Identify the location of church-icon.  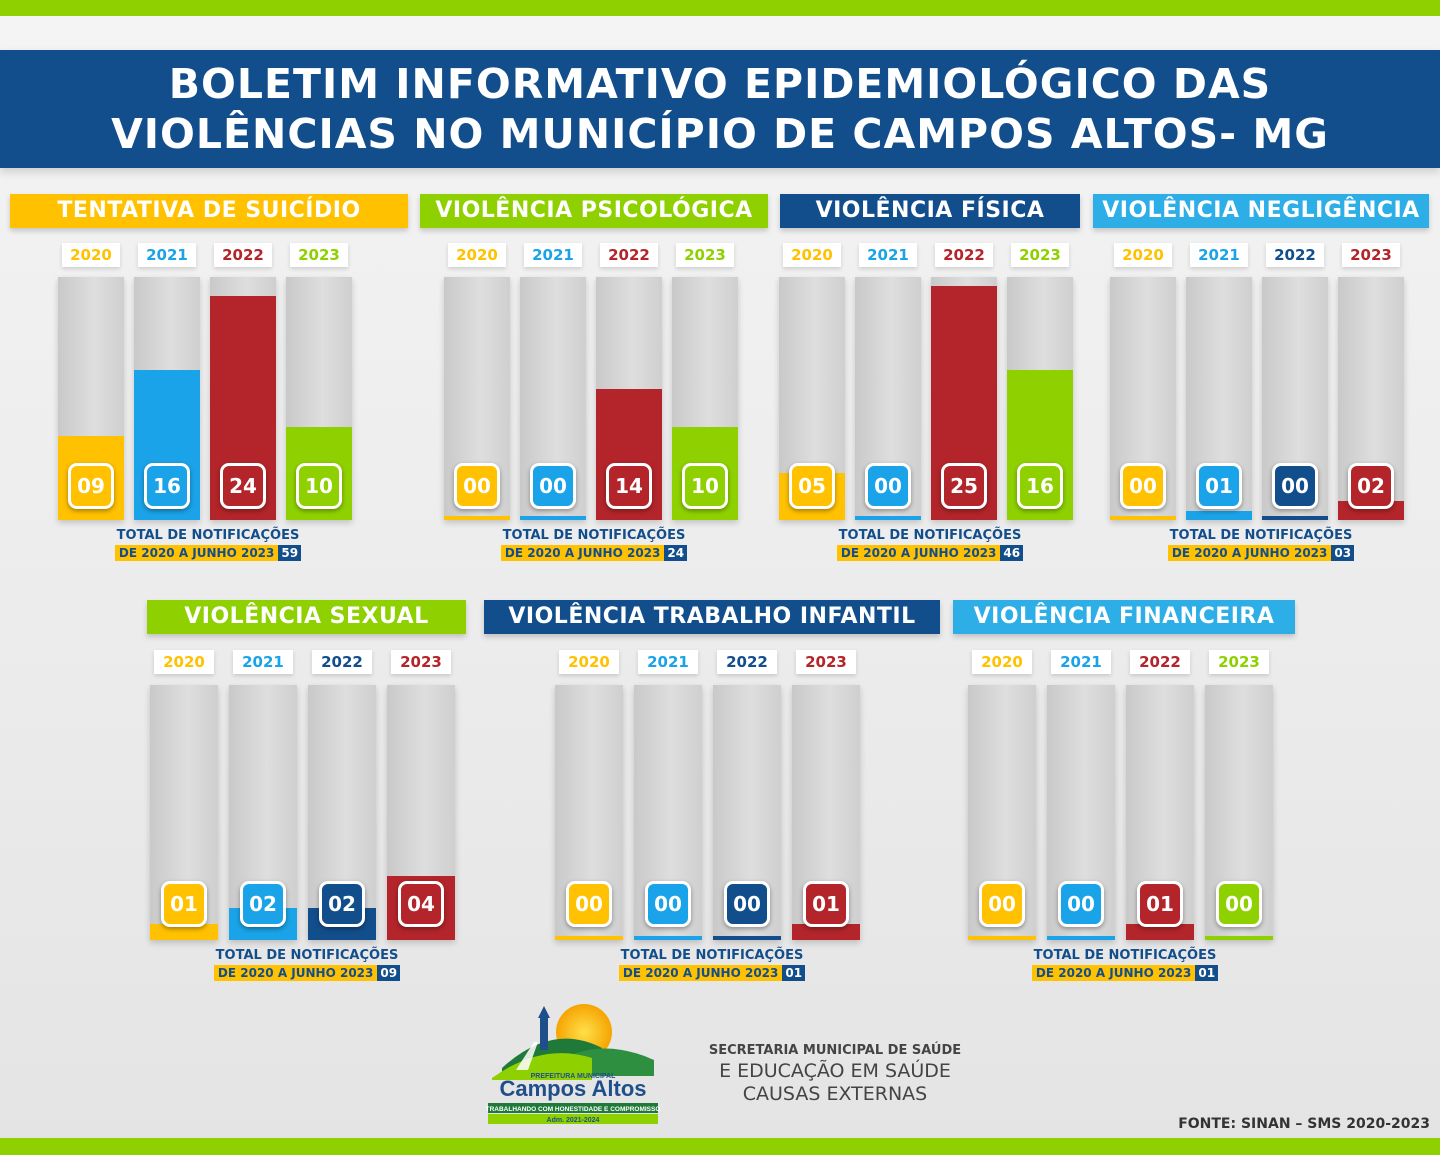
(544, 1034).